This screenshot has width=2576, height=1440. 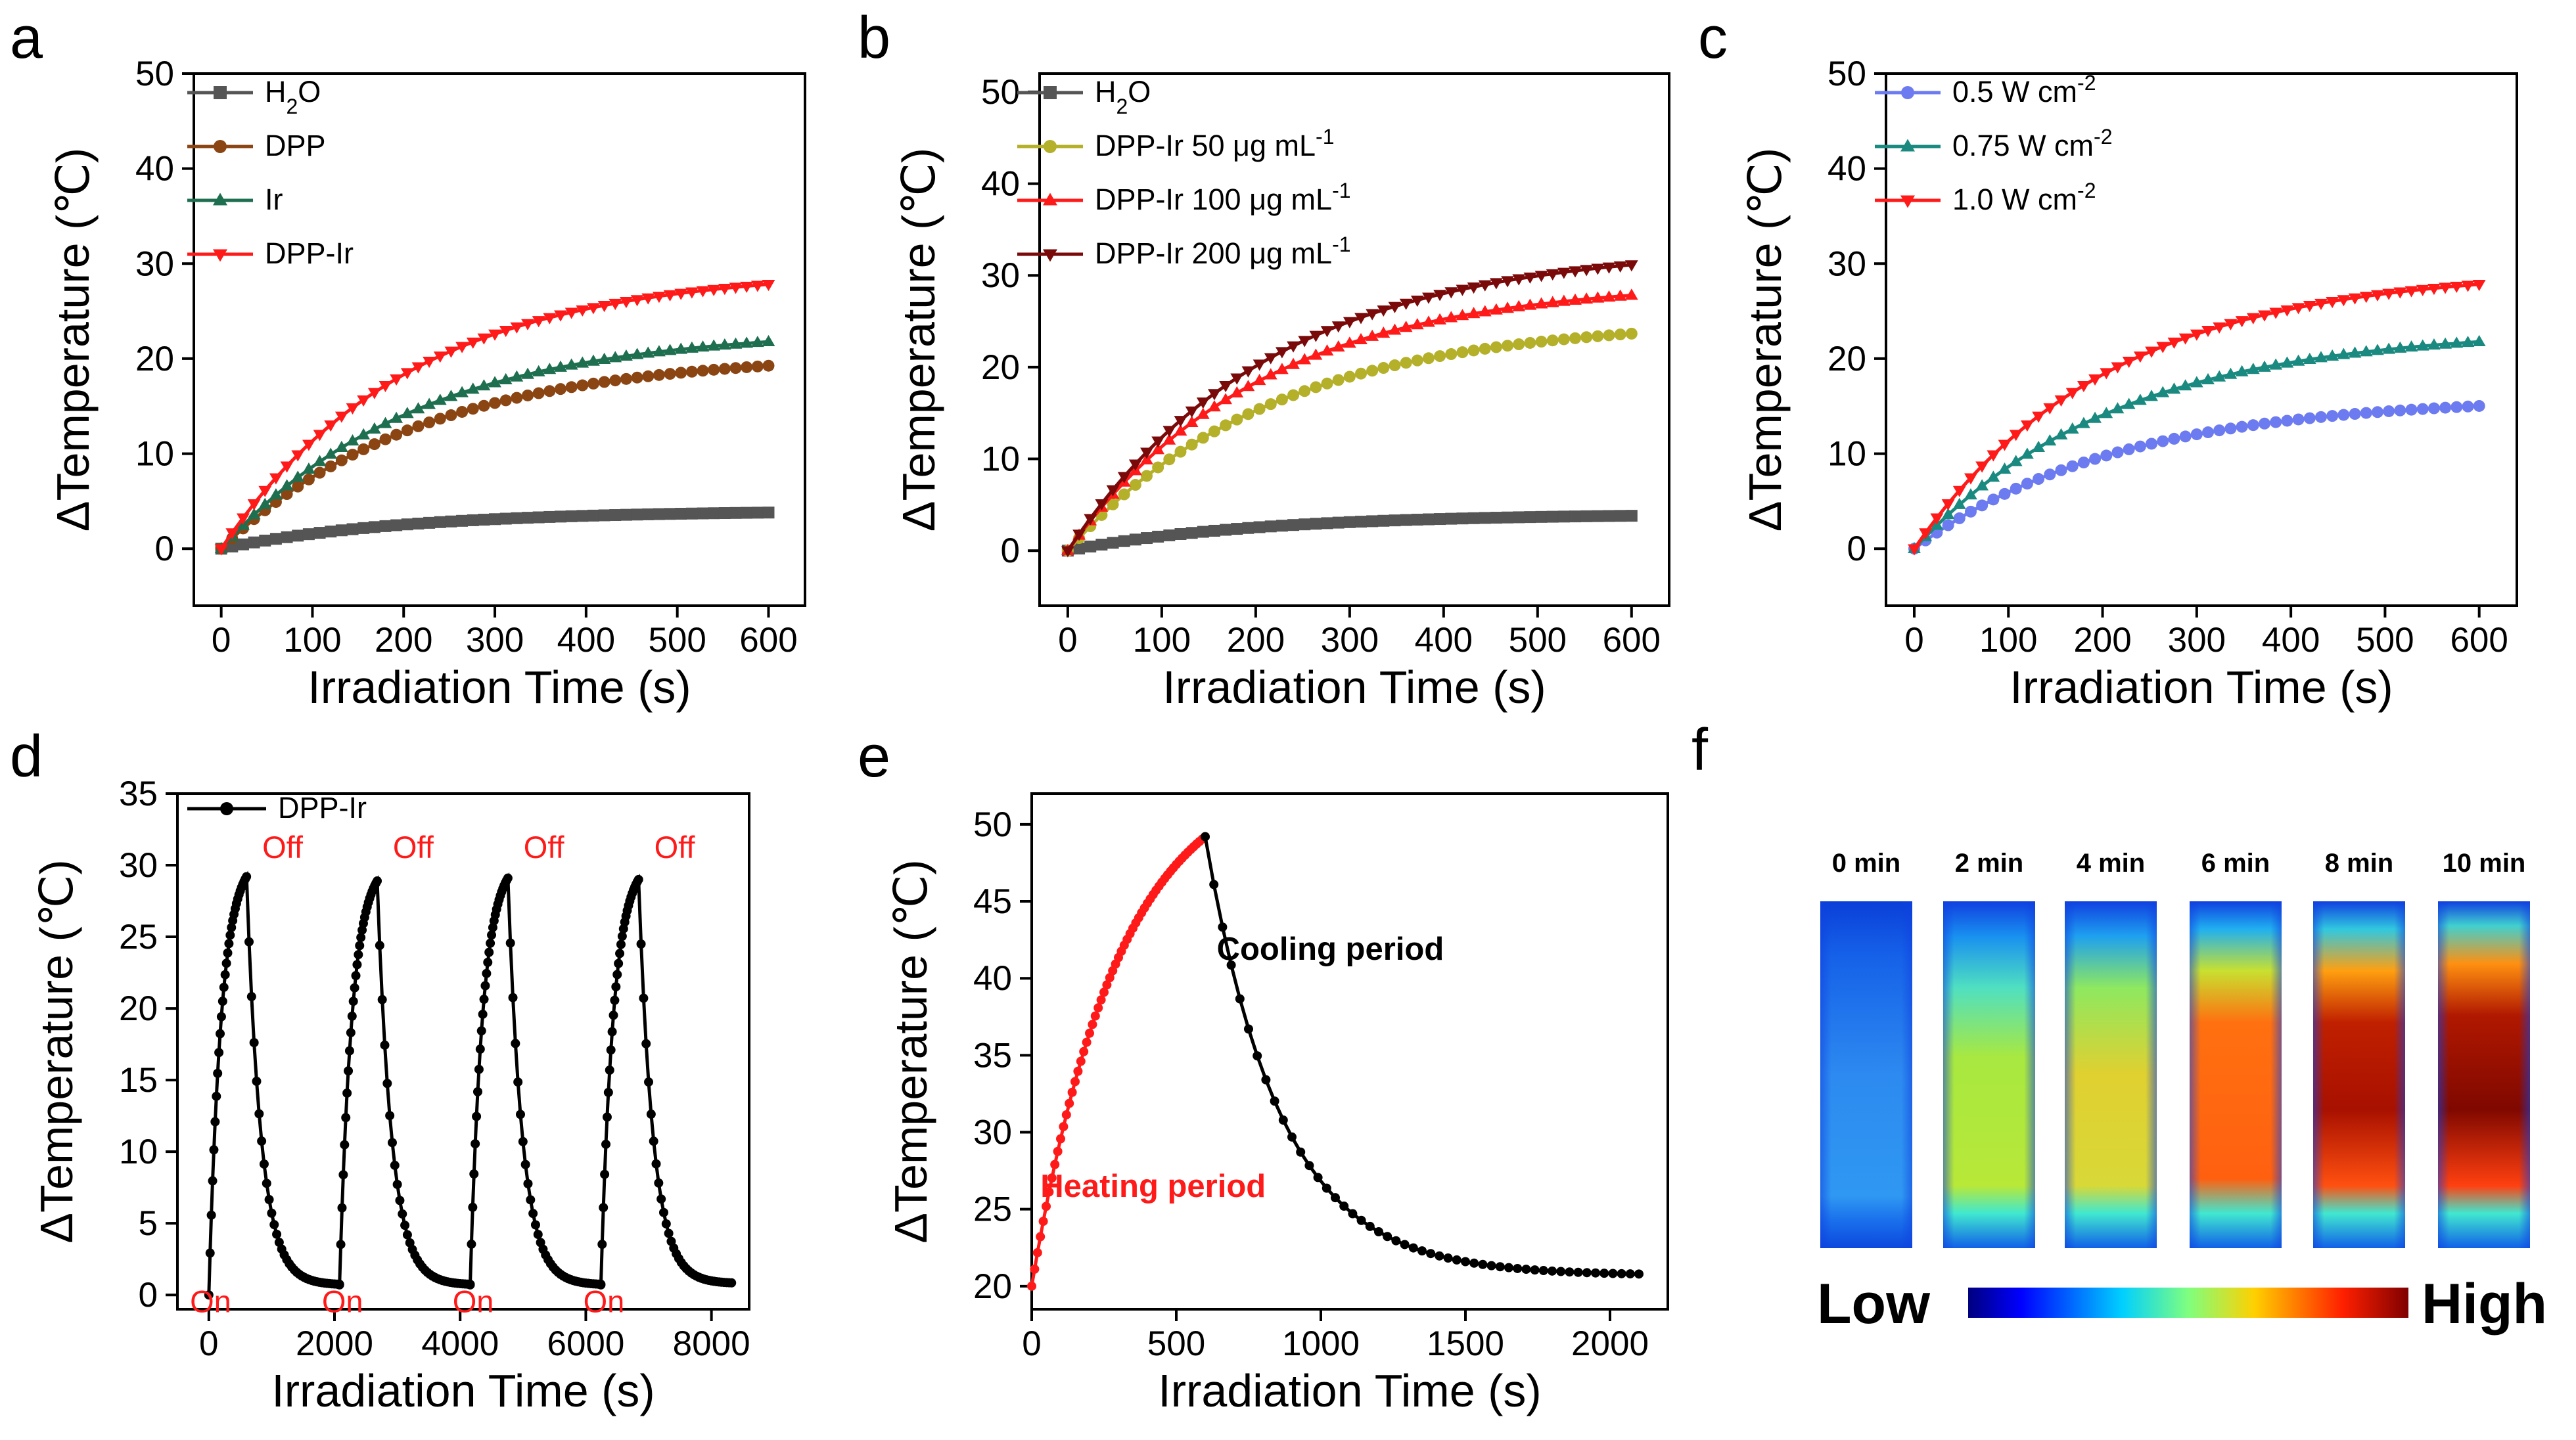 What do you see at coordinates (1874, 1304) in the screenshot?
I see `scale-low-label: Low` at bounding box center [1874, 1304].